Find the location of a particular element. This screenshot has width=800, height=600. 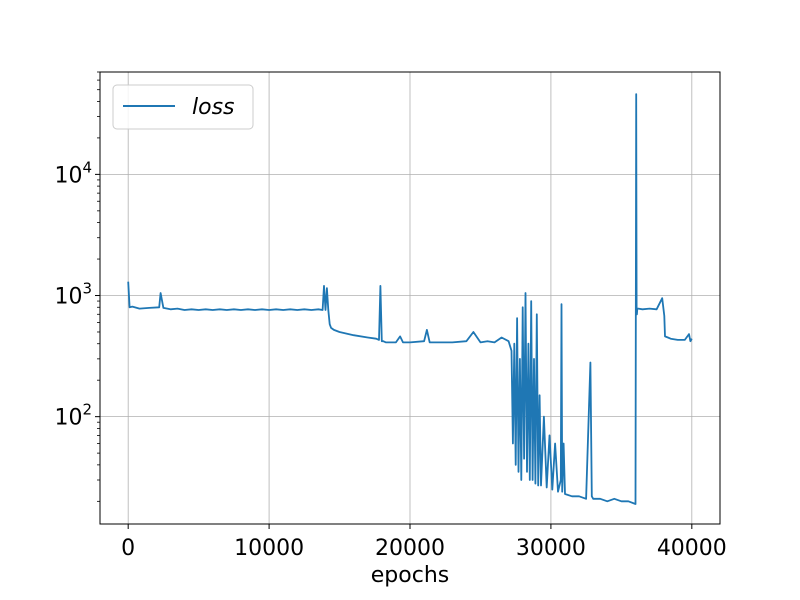

x-tick-label: 40000 is located at coordinates (692, 548).